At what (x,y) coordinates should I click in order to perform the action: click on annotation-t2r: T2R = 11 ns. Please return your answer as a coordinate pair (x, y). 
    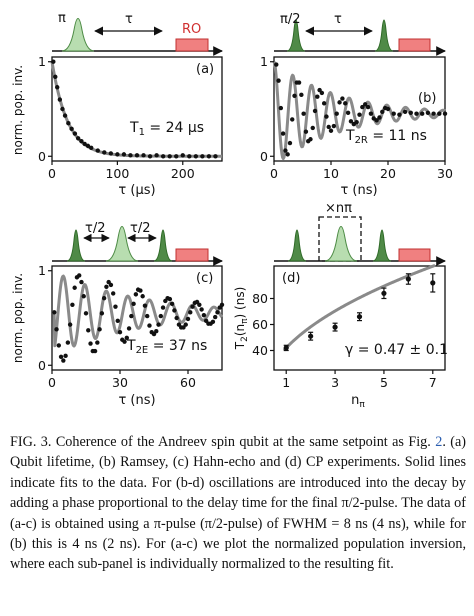
    Looking at the image, I should click on (386, 137).